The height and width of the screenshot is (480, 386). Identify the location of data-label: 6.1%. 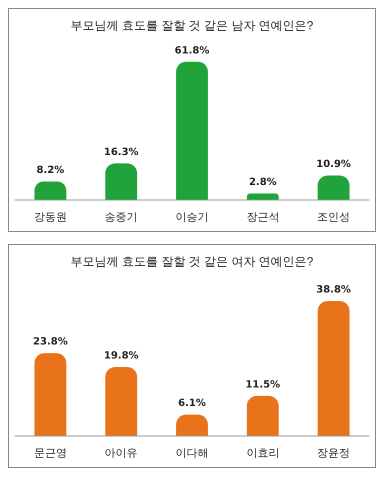
(192, 404).